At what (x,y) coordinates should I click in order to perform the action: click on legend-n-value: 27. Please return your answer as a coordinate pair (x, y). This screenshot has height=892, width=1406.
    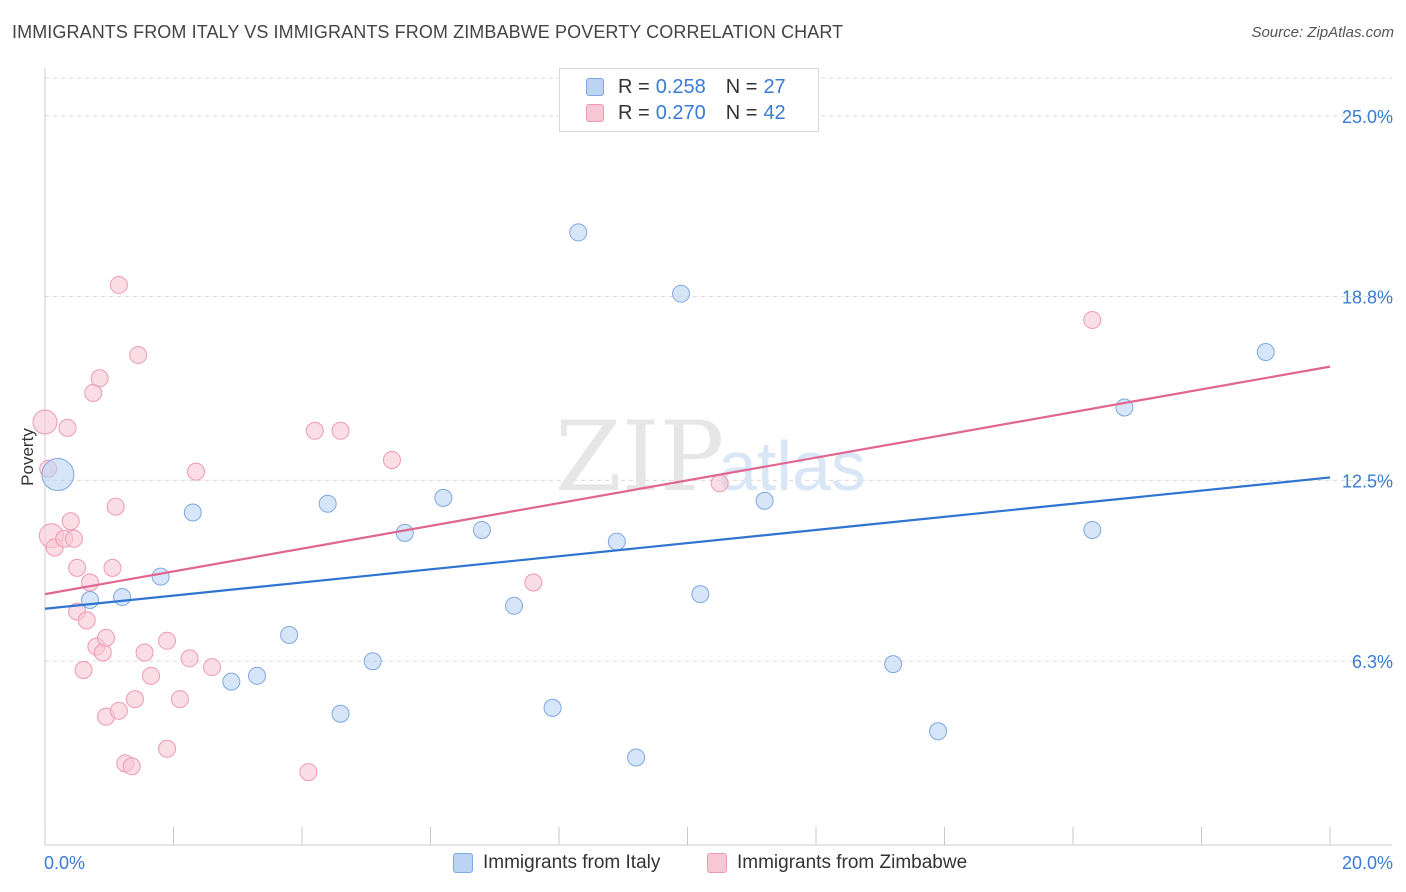
    Looking at the image, I should click on (774, 86).